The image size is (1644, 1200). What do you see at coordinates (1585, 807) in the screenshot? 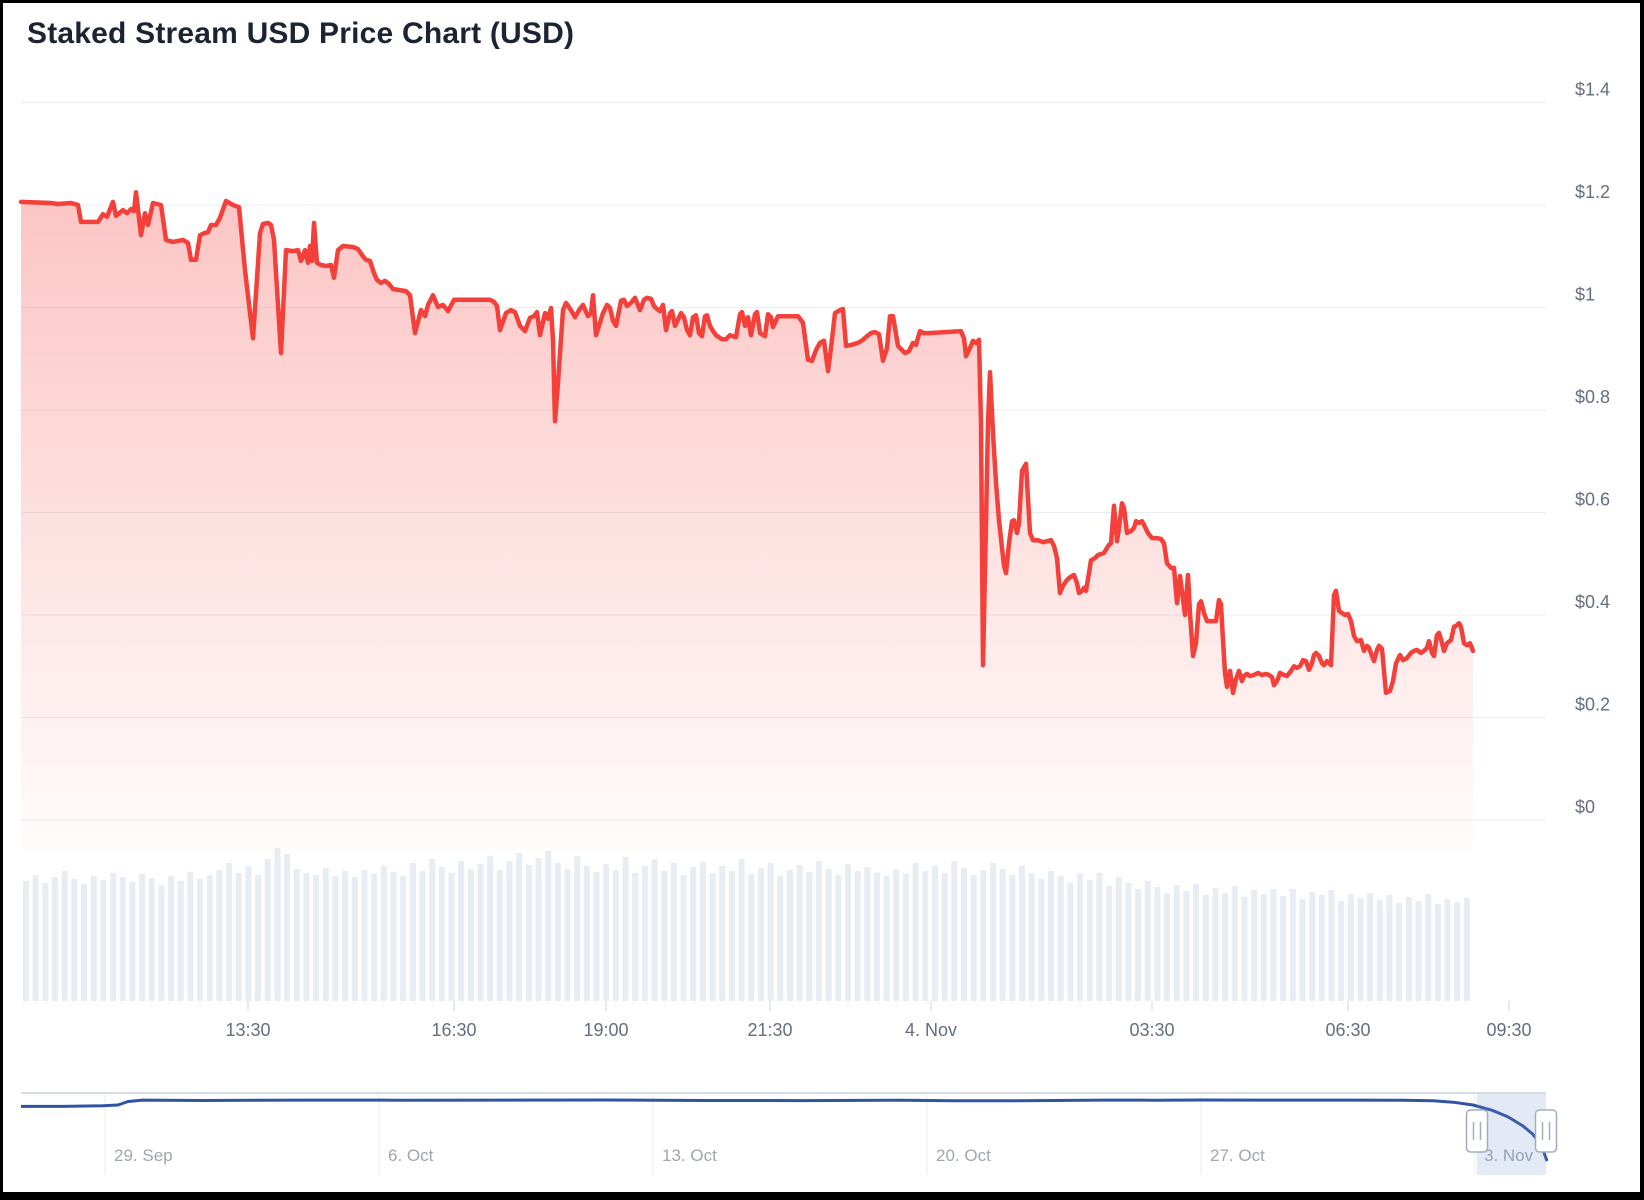
I see `y-axis-label: $0` at bounding box center [1585, 807].